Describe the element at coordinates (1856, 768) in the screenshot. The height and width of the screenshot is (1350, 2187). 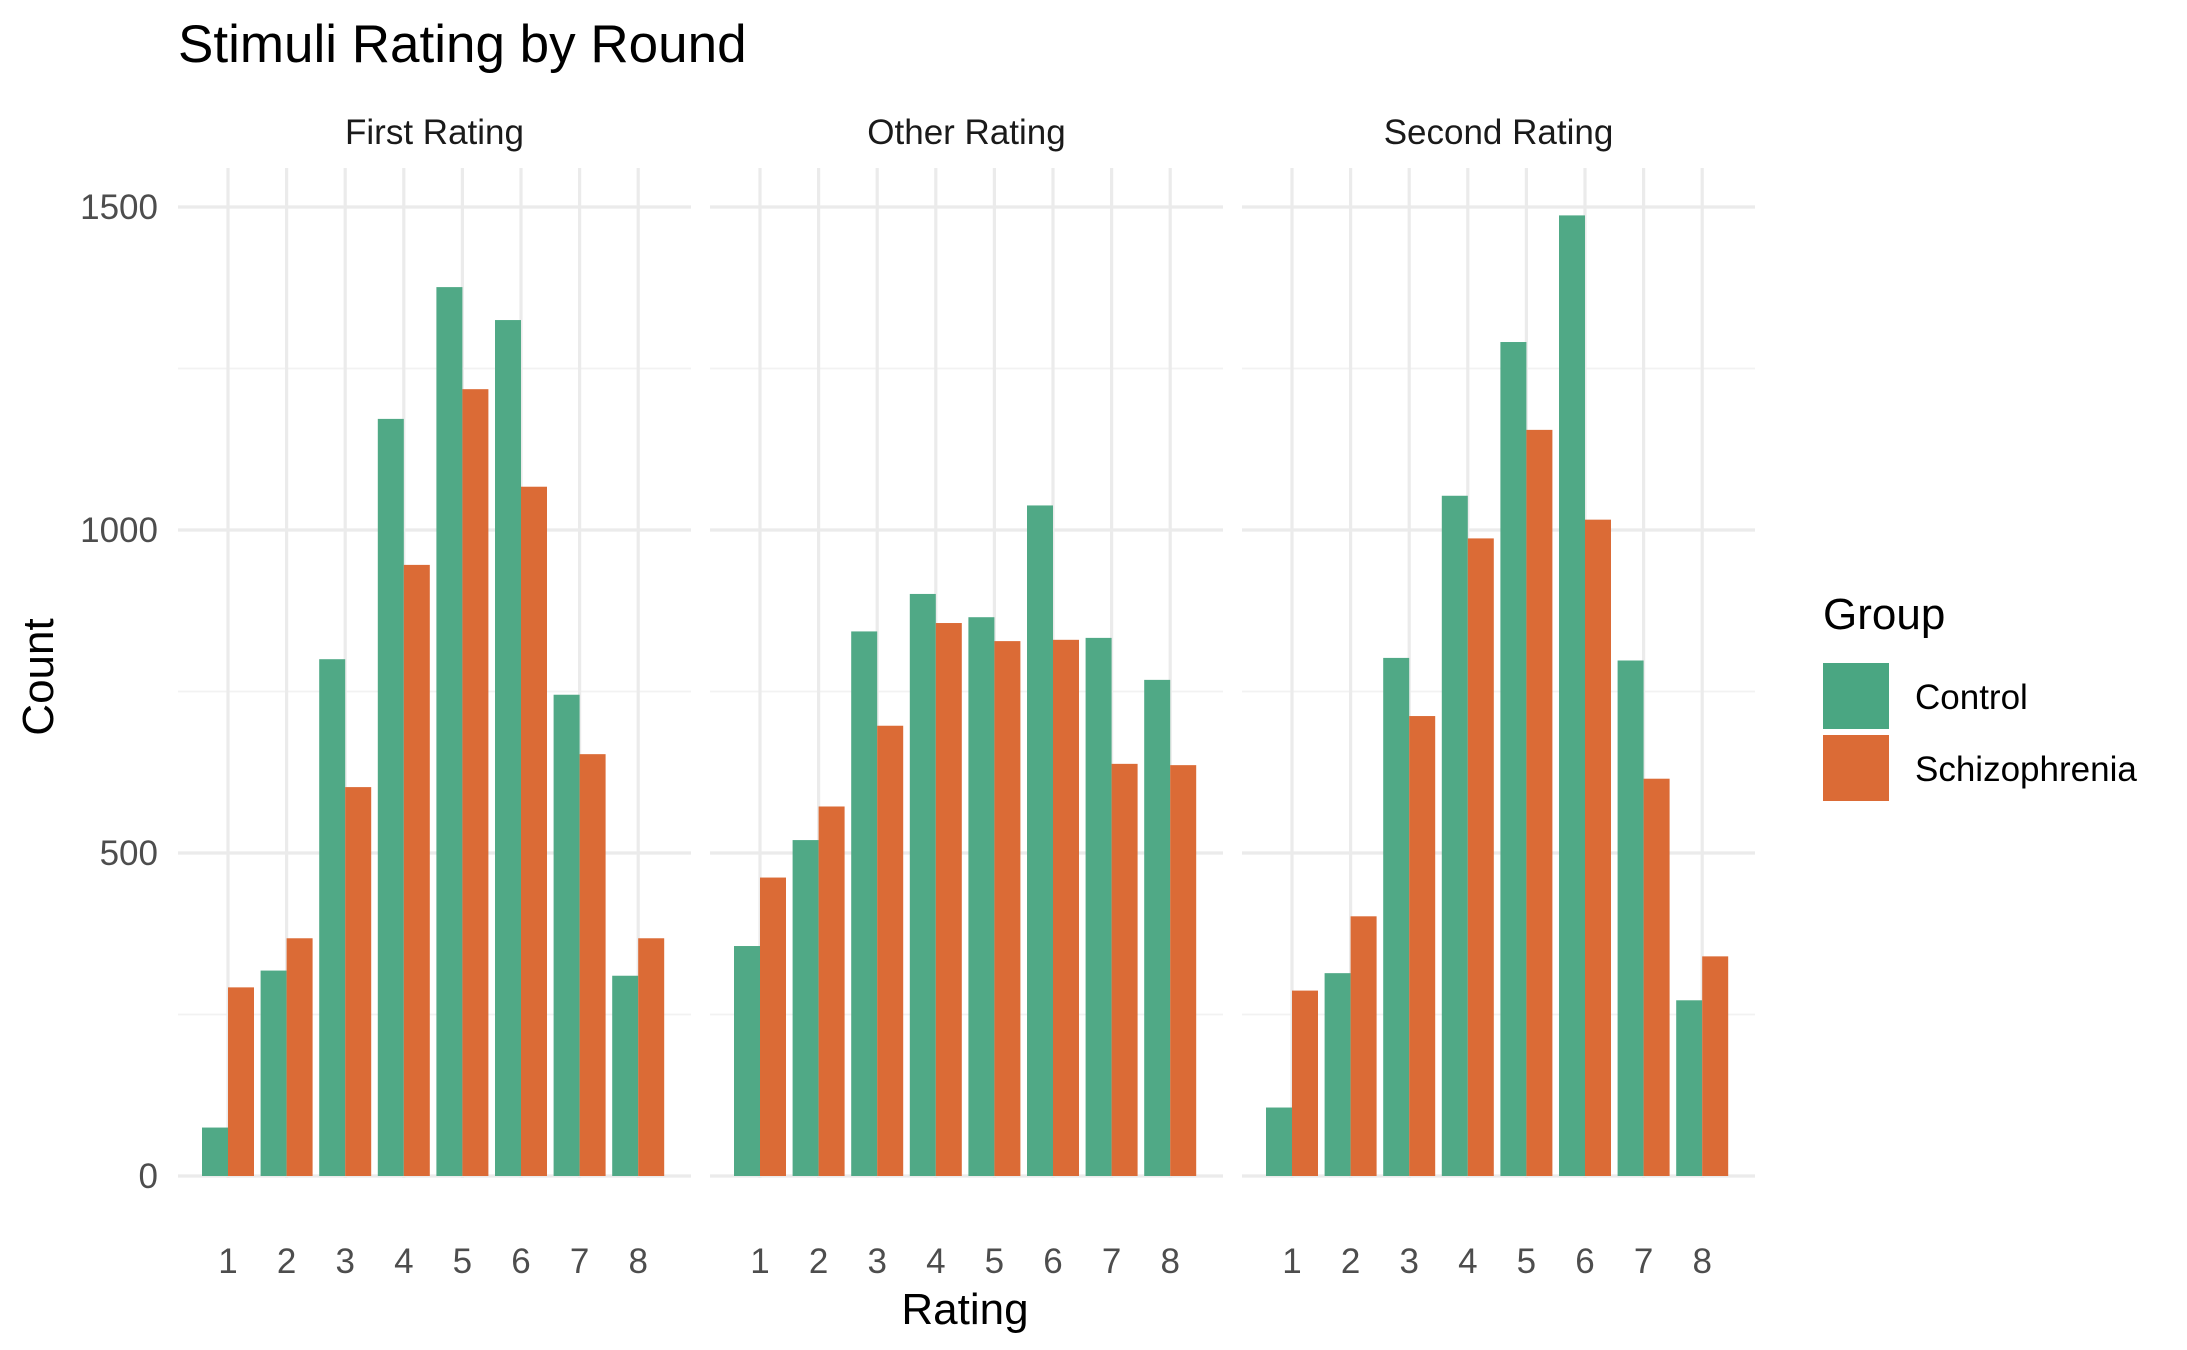
I see `legend-key-schizophrenia` at that location.